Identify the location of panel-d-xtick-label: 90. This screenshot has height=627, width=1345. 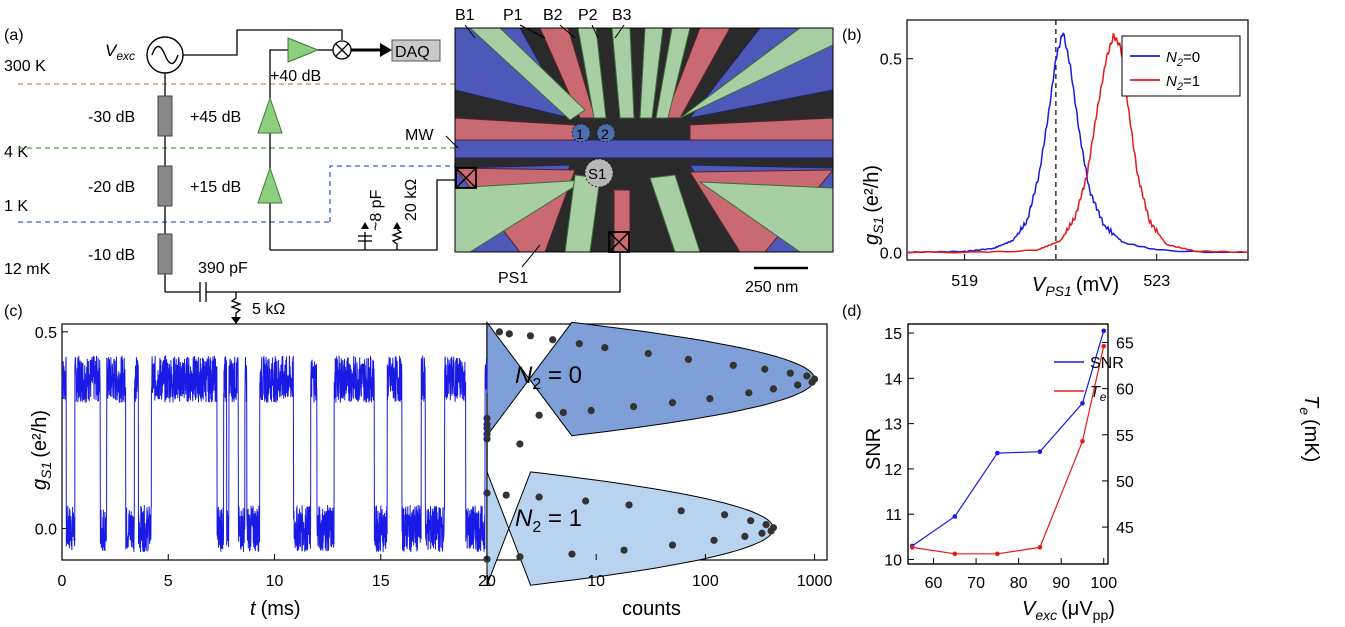
(1061, 583).